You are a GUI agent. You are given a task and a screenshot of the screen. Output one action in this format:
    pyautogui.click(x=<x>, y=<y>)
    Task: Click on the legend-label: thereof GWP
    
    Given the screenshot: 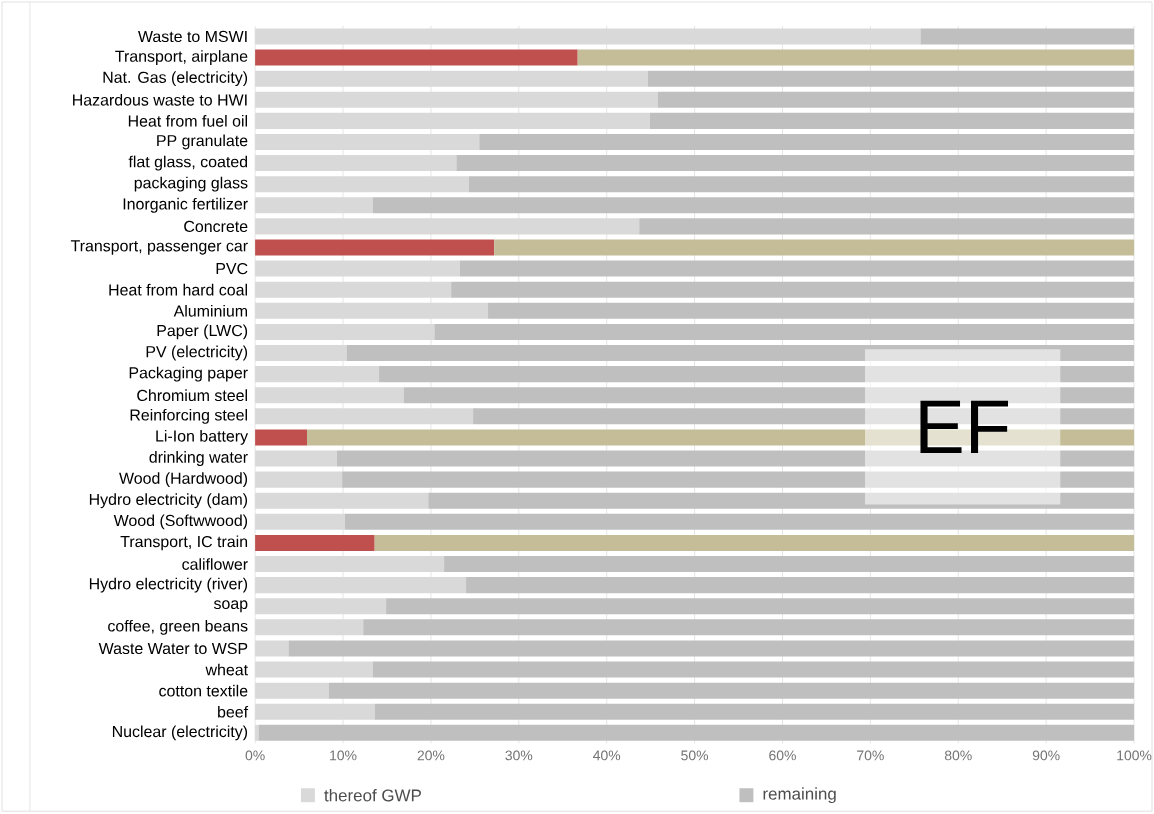 What is the action you would take?
    pyautogui.click(x=372, y=795)
    